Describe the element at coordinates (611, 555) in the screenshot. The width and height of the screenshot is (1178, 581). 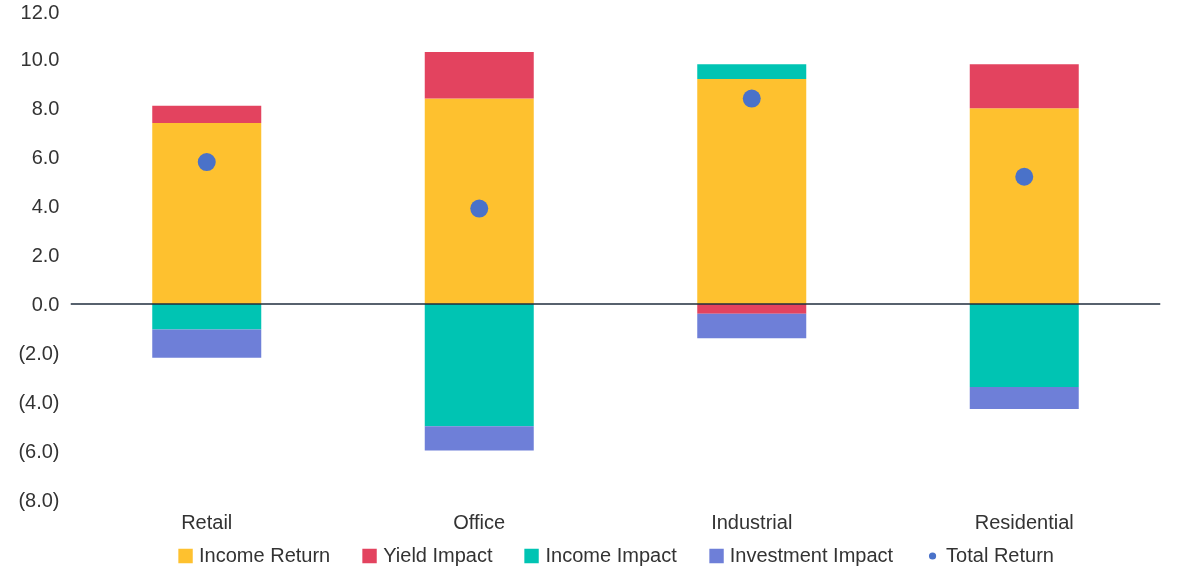
I see `legend-label: Income Impact` at that location.